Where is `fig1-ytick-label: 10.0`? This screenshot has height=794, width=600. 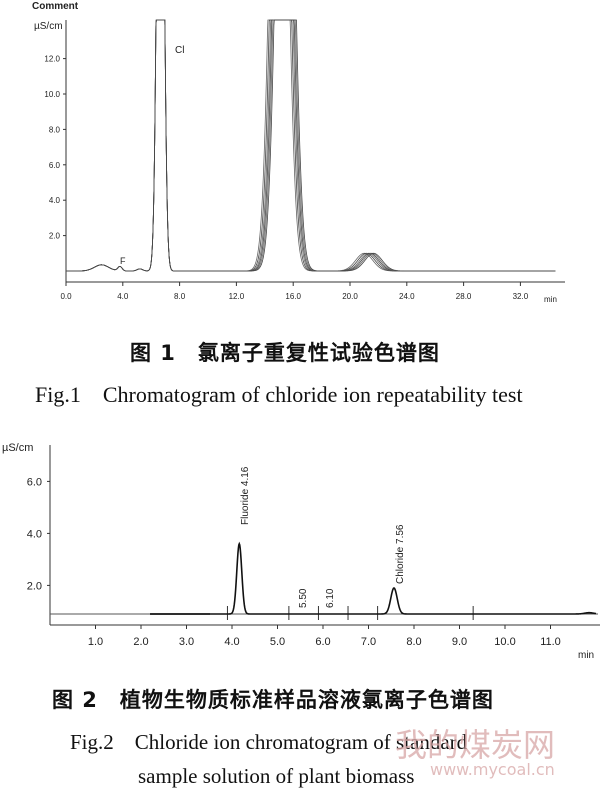 fig1-ytick-label: 10.0 is located at coordinates (52, 94).